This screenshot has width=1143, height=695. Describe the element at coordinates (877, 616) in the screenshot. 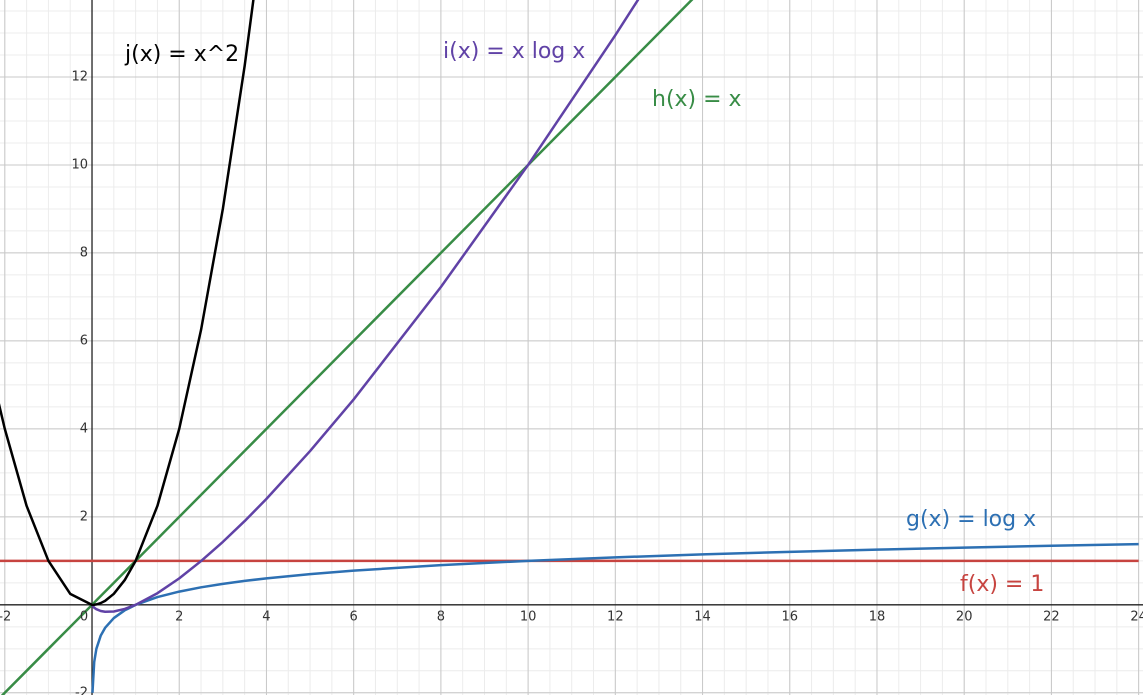

I see `x-tick-label: 18` at that location.